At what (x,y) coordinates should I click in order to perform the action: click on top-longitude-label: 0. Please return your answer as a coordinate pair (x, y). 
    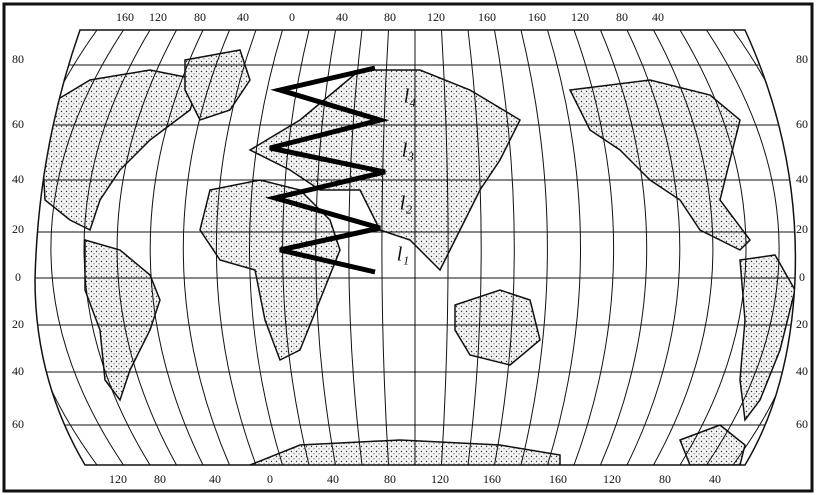
    Looking at the image, I should click on (292, 17).